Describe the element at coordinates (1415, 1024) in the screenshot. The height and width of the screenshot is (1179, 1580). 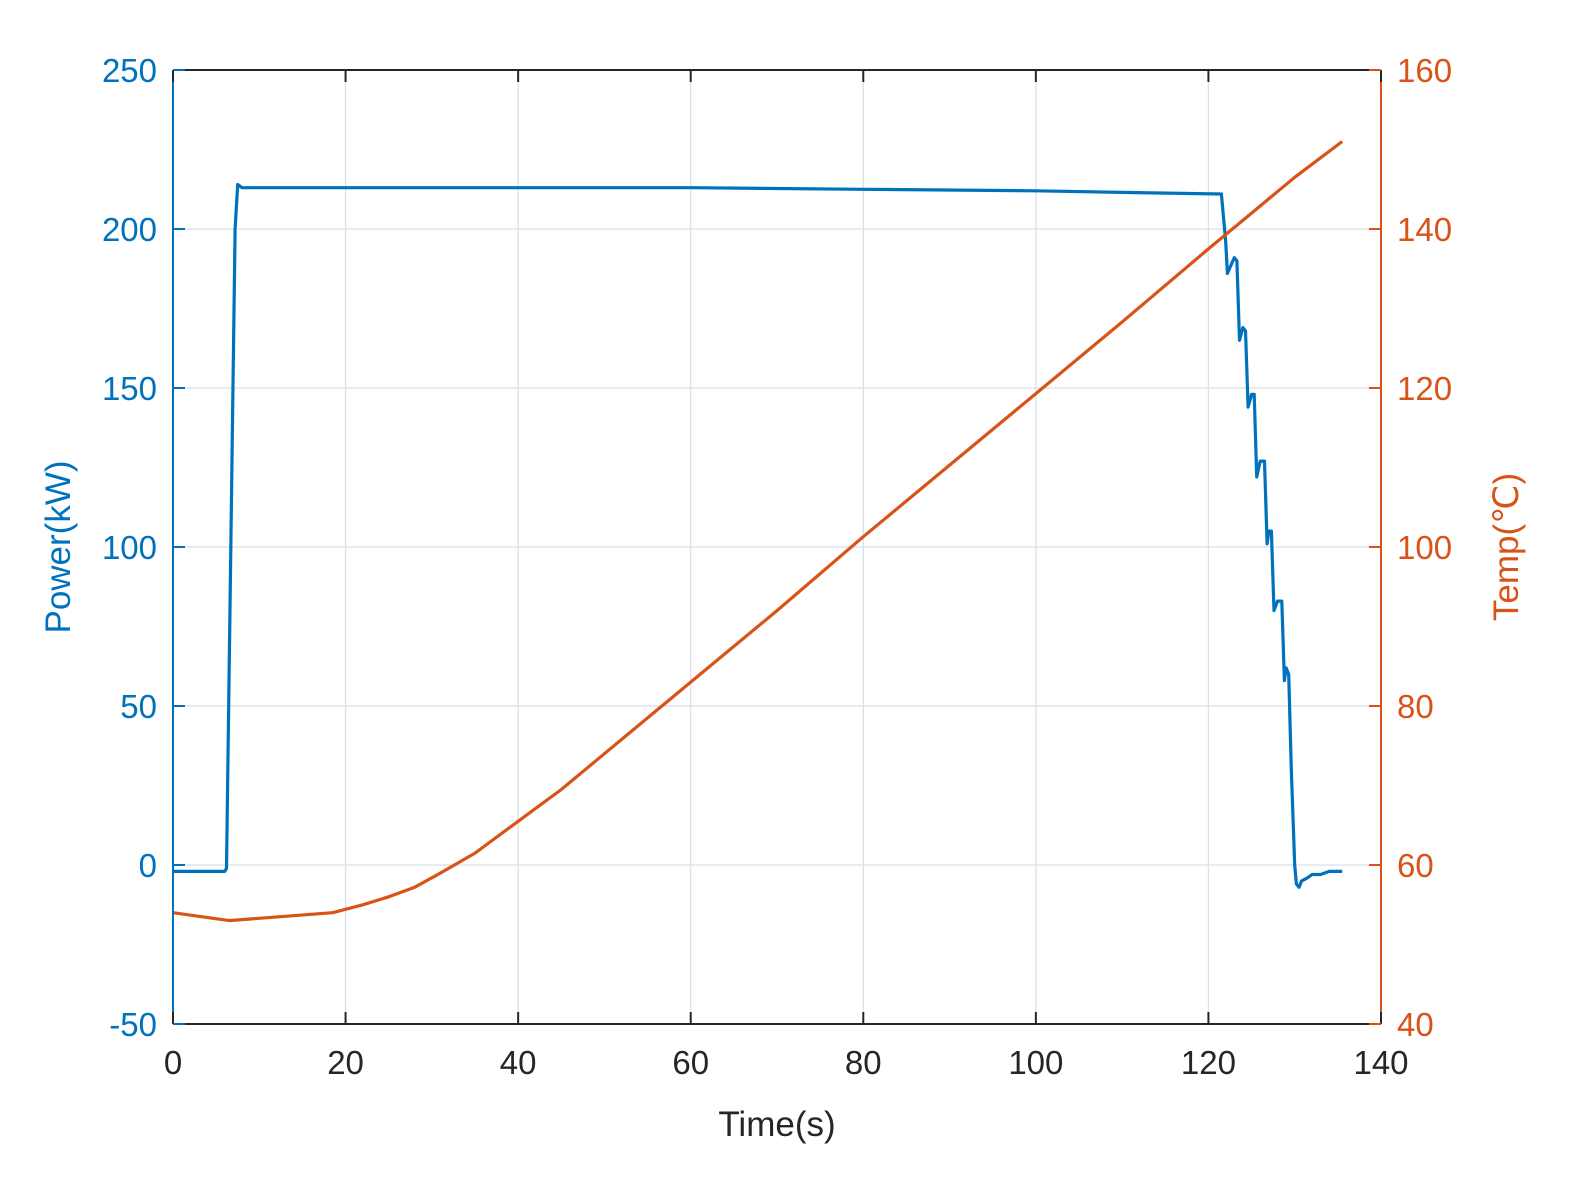
I see `y-right-tick-label: 40` at that location.